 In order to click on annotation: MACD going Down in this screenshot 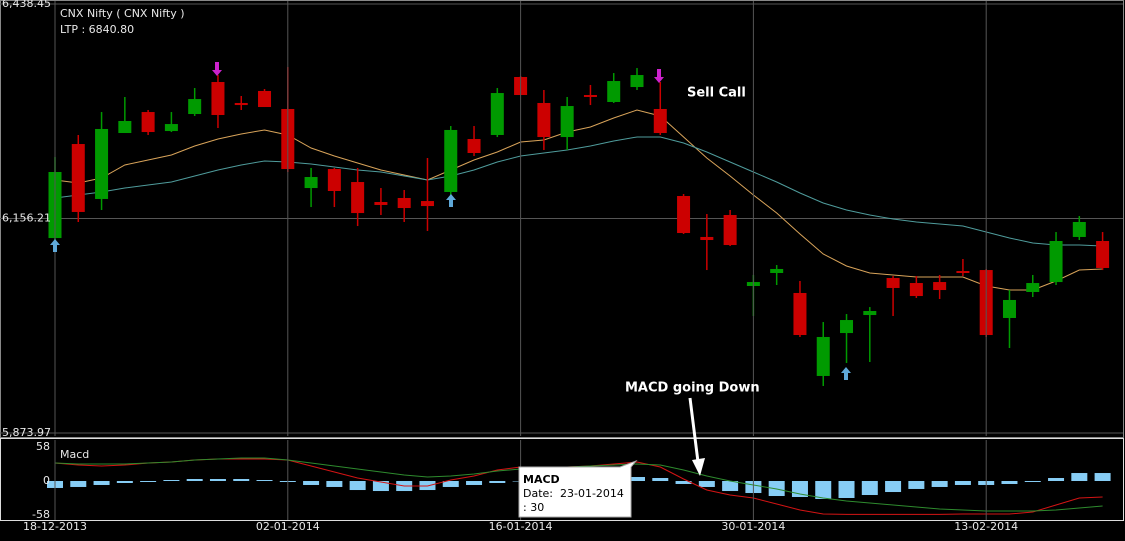, I will do `click(692, 388)`.